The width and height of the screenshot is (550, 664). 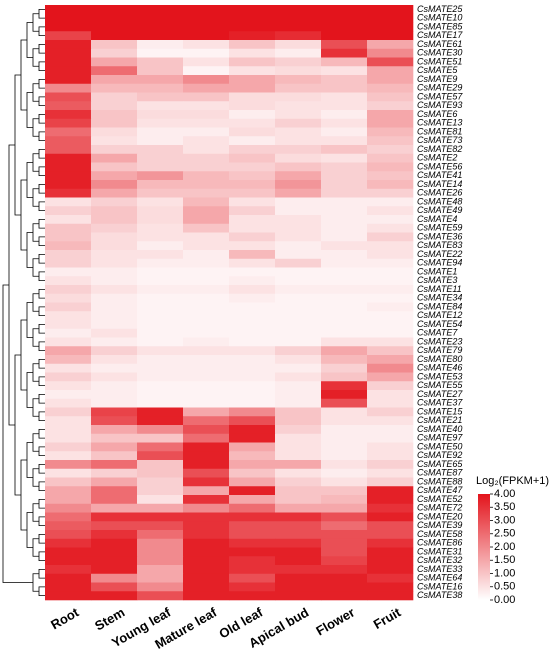 I want to click on row-label: CsMATE97, so click(x=440, y=438).